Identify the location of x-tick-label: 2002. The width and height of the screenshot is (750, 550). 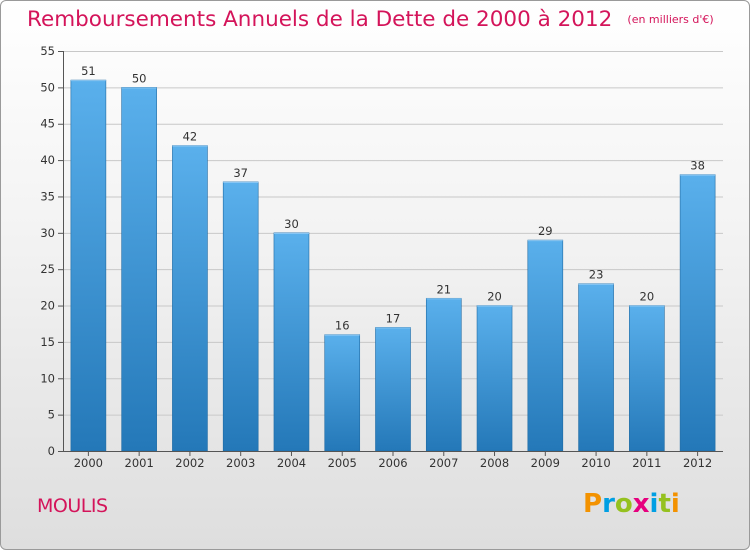
(189, 463).